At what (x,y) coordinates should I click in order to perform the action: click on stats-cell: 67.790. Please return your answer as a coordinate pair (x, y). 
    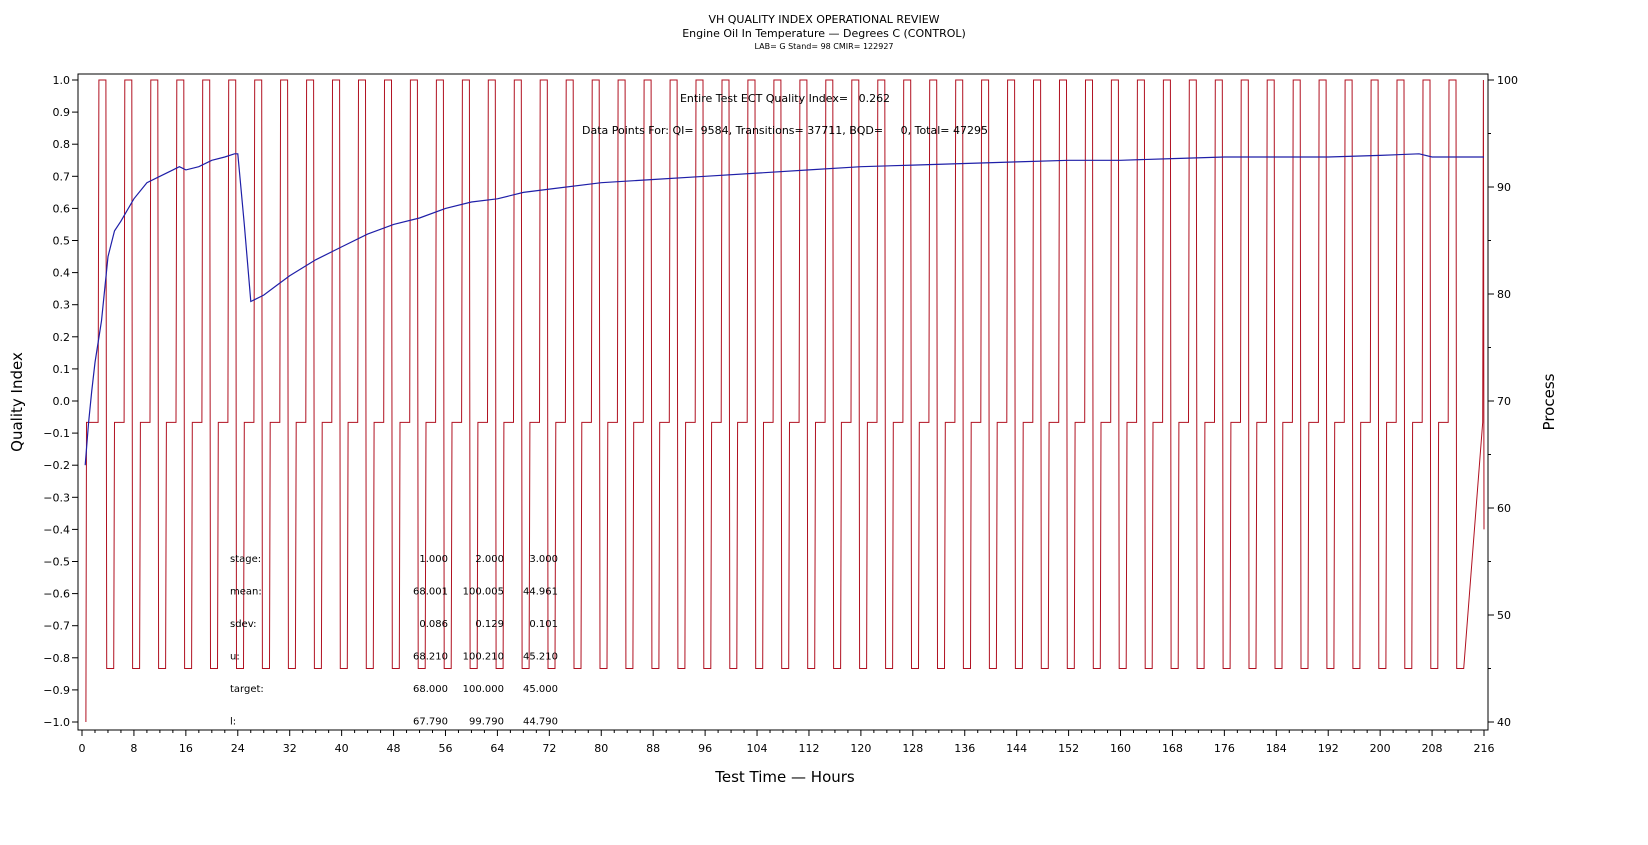
    Looking at the image, I should click on (430, 722).